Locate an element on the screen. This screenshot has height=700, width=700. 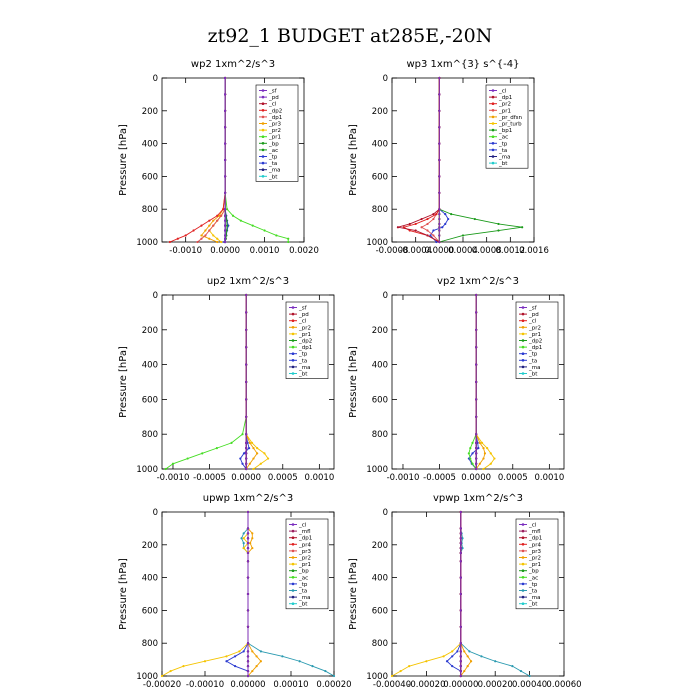
legend-entry: _pr1 is located at coordinates (504, 111).